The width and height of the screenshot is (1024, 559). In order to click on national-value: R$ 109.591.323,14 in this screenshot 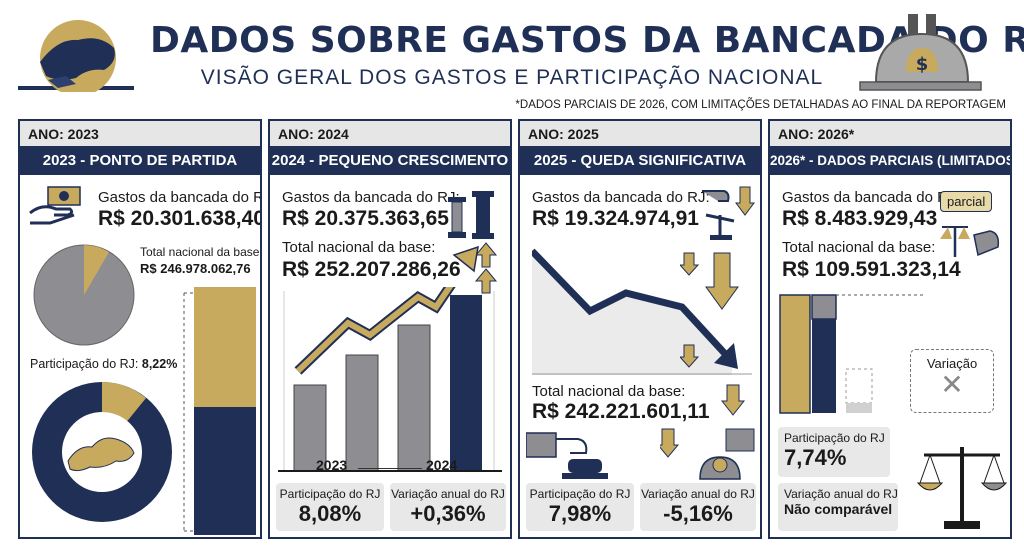, I will do `click(871, 269)`.